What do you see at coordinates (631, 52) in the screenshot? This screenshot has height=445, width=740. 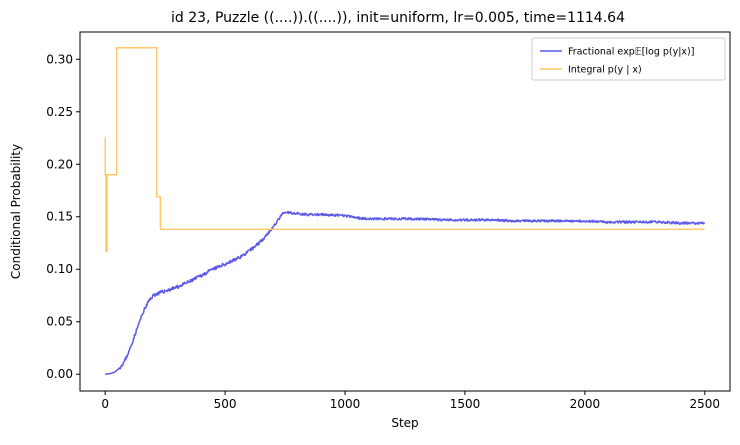 I see `legend-entry-fractional: Fractional exp𝔼[log p(y|x)]` at bounding box center [631, 52].